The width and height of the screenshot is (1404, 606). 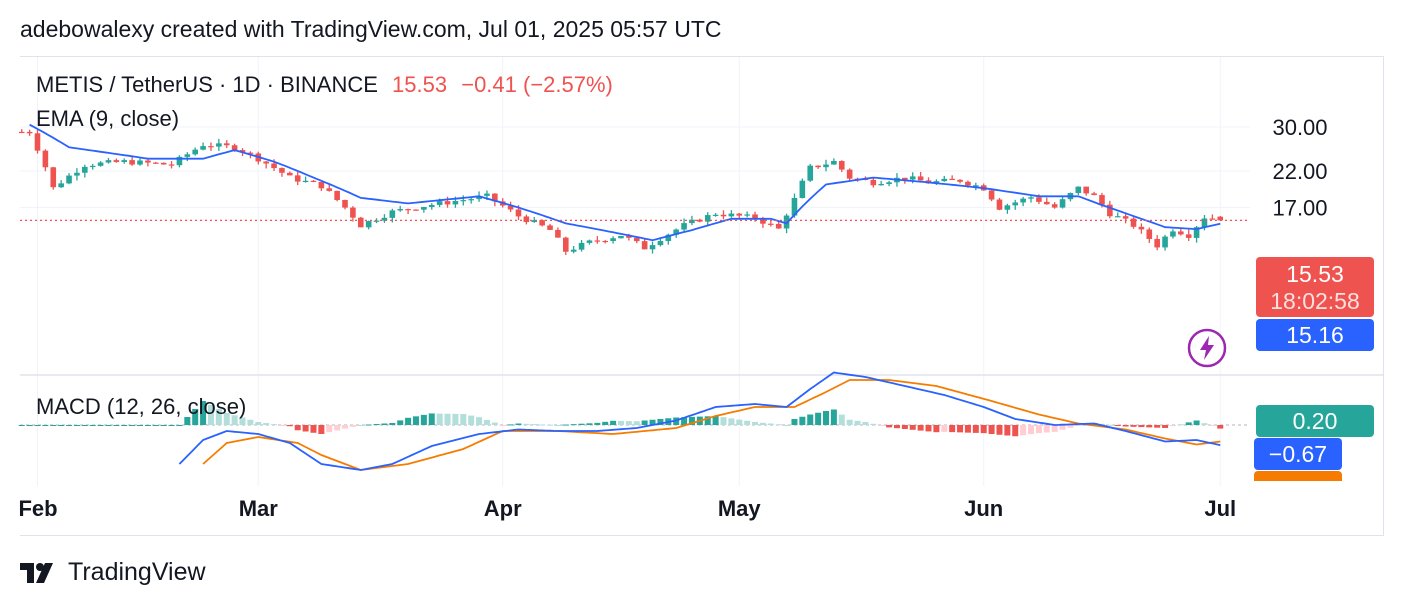 I want to click on price-tick-label: 22.00, so click(x=1299, y=171).